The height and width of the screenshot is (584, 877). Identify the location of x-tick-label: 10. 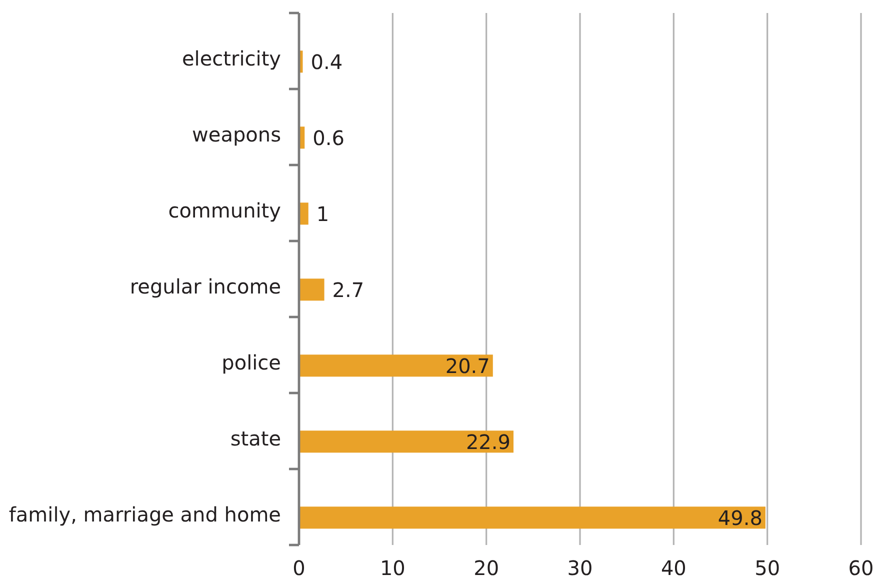
(393, 568).